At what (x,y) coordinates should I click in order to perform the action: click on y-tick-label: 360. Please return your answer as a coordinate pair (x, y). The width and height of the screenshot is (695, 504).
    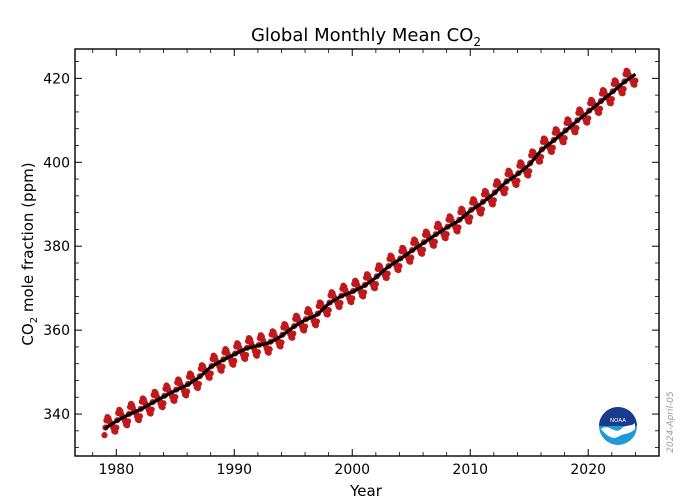
    Looking at the image, I should click on (56, 331).